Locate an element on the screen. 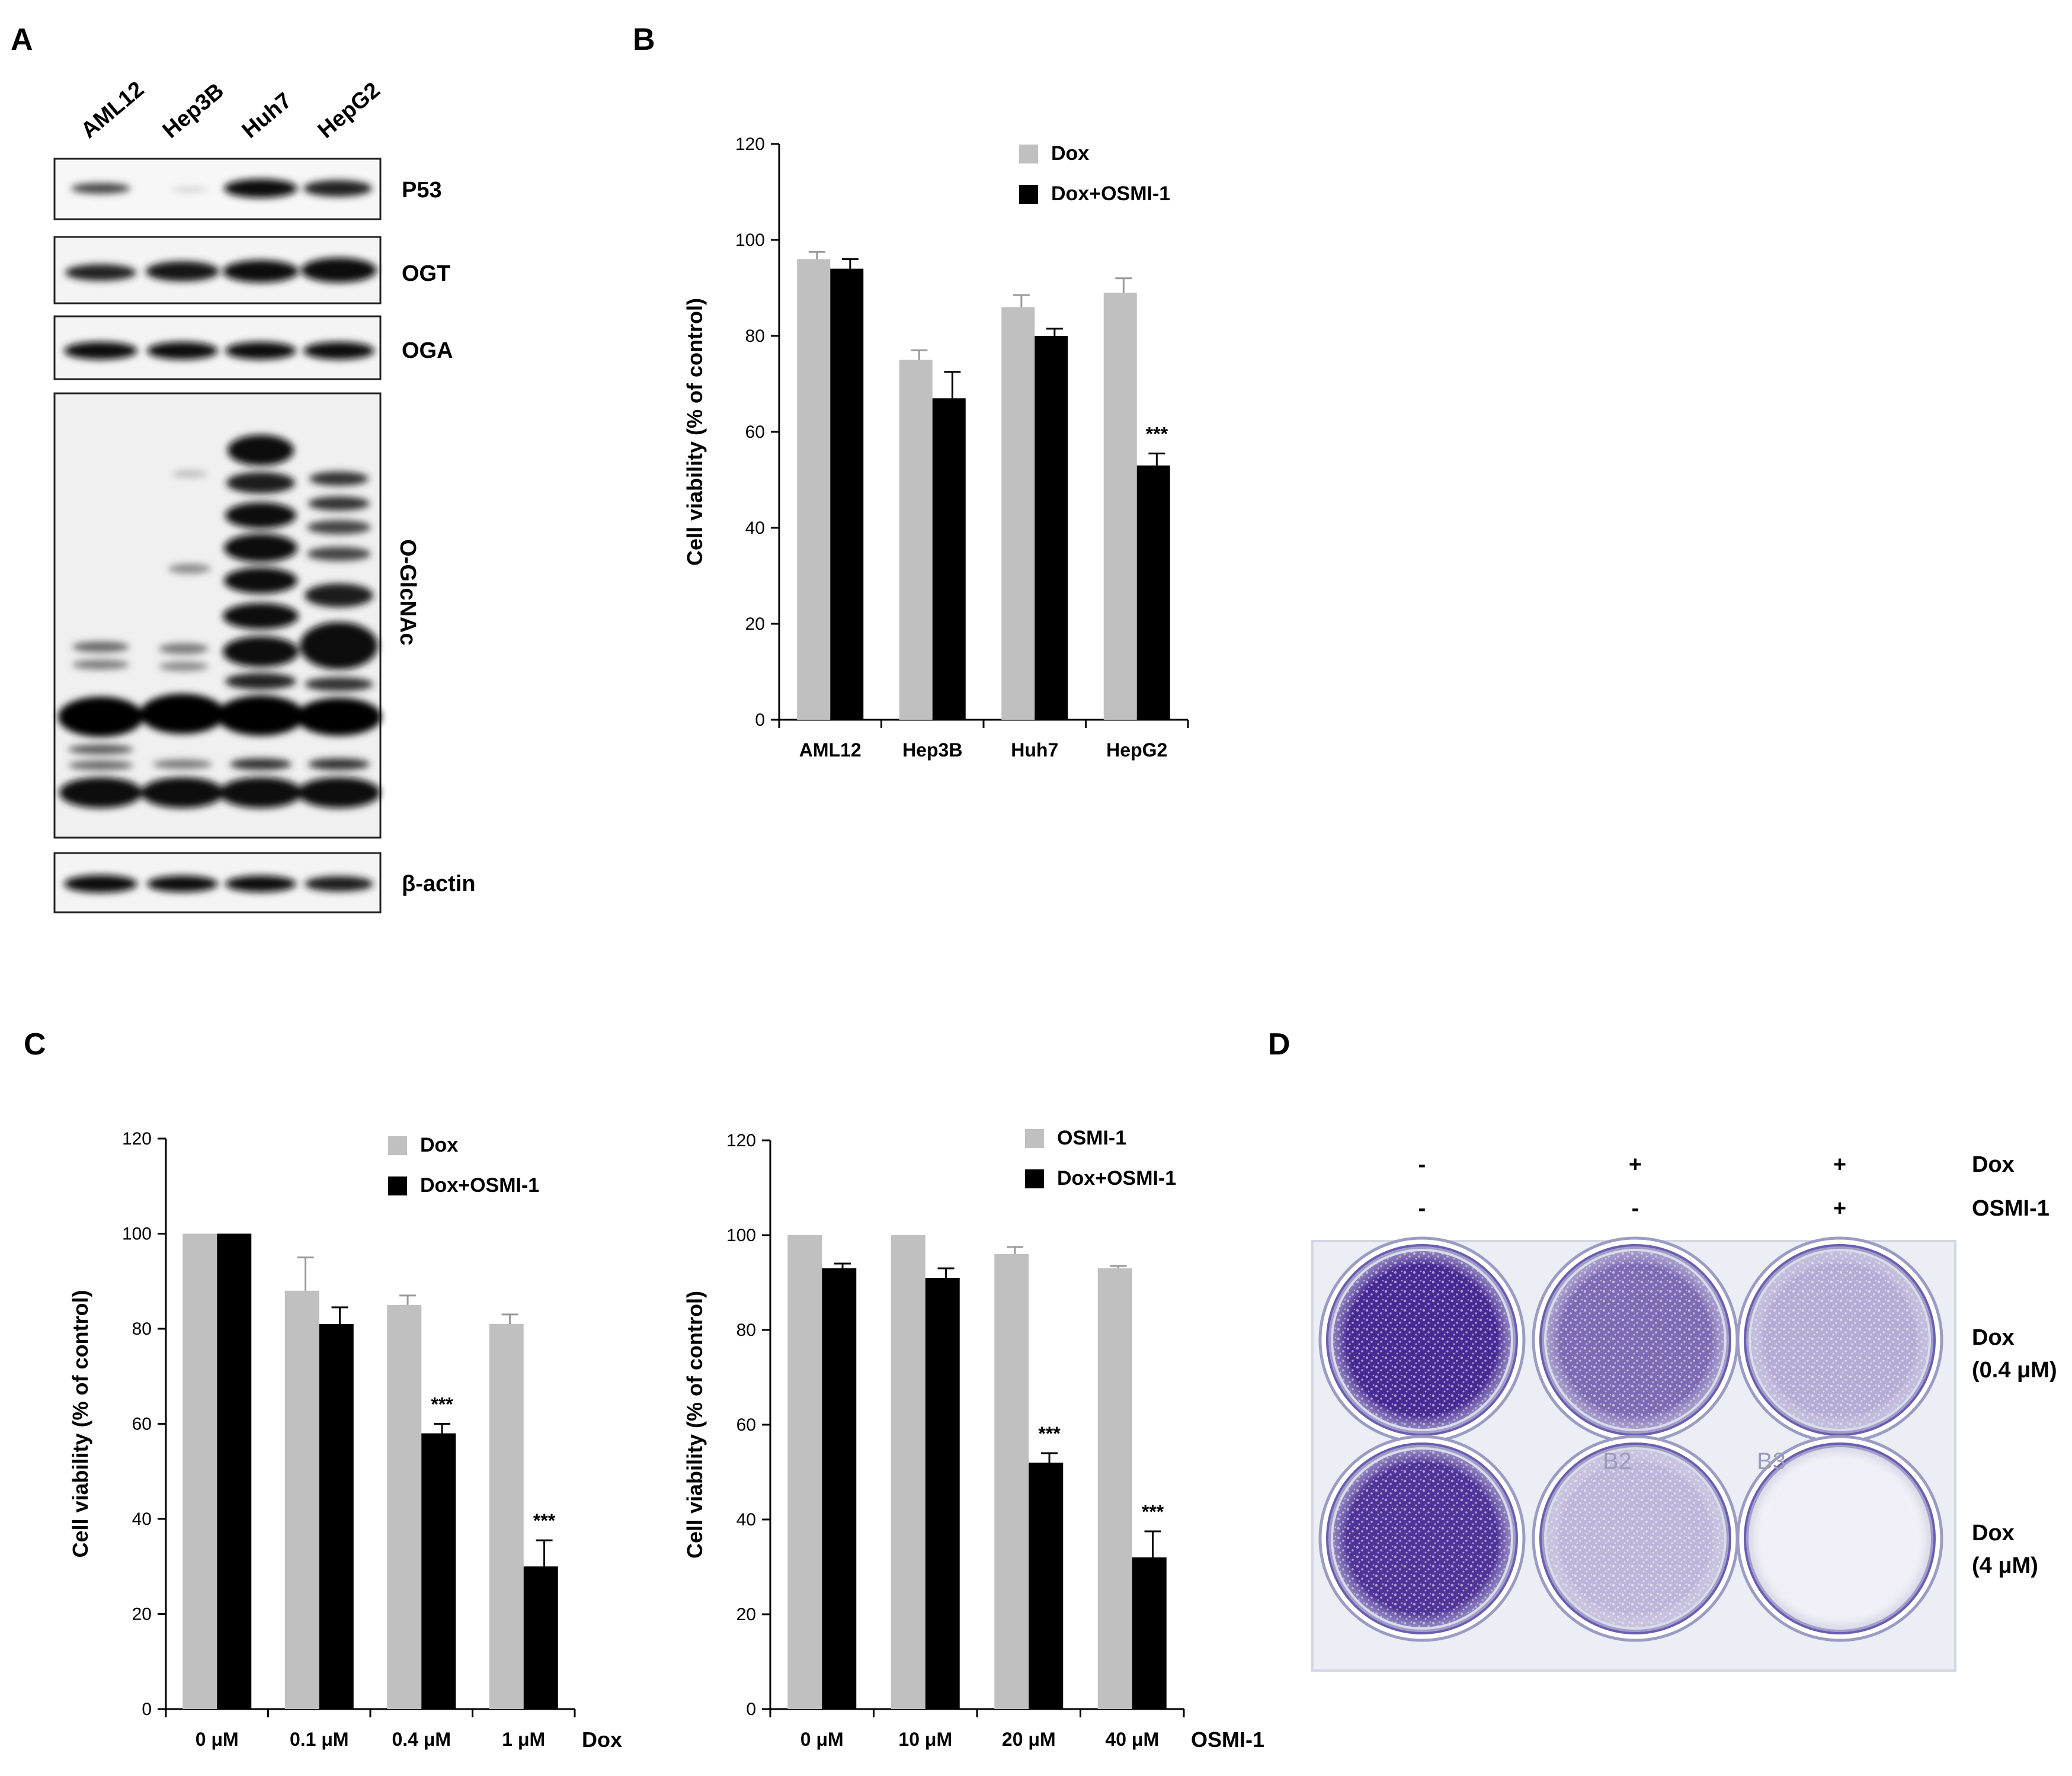 The width and height of the screenshot is (2072, 1776). dose-label: (0.4 μM) is located at coordinates (2014, 1371).